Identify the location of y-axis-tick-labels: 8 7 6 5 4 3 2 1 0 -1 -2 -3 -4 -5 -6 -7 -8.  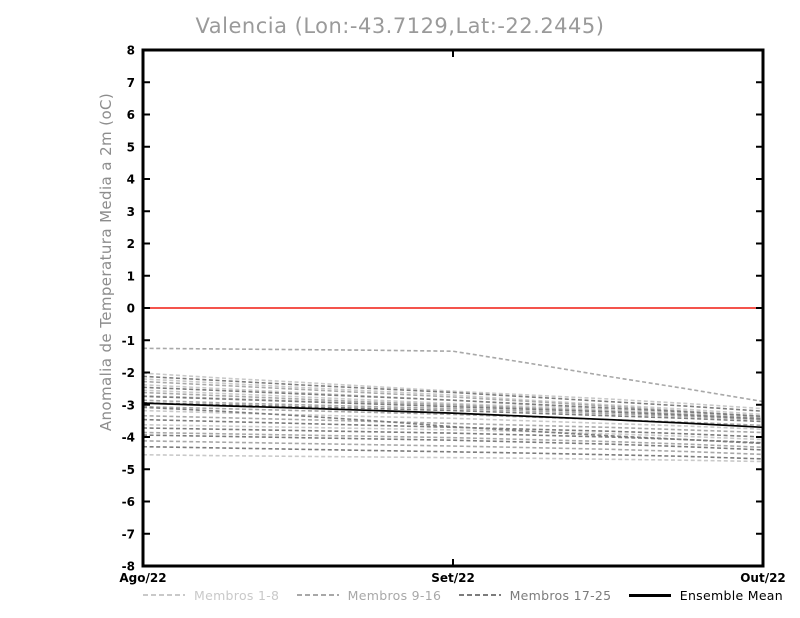
(128, 309).